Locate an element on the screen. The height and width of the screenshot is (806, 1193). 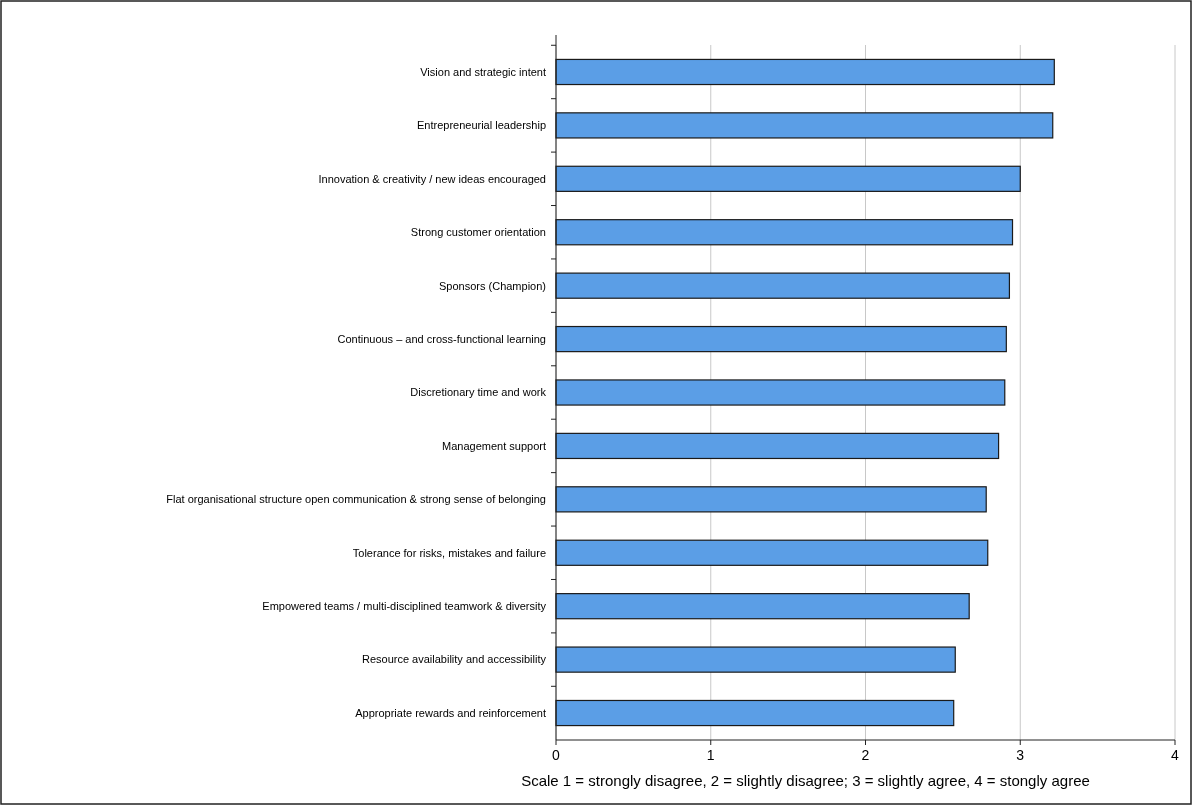
y-tick-label: Vision and strategic intent is located at coordinates (483, 71).